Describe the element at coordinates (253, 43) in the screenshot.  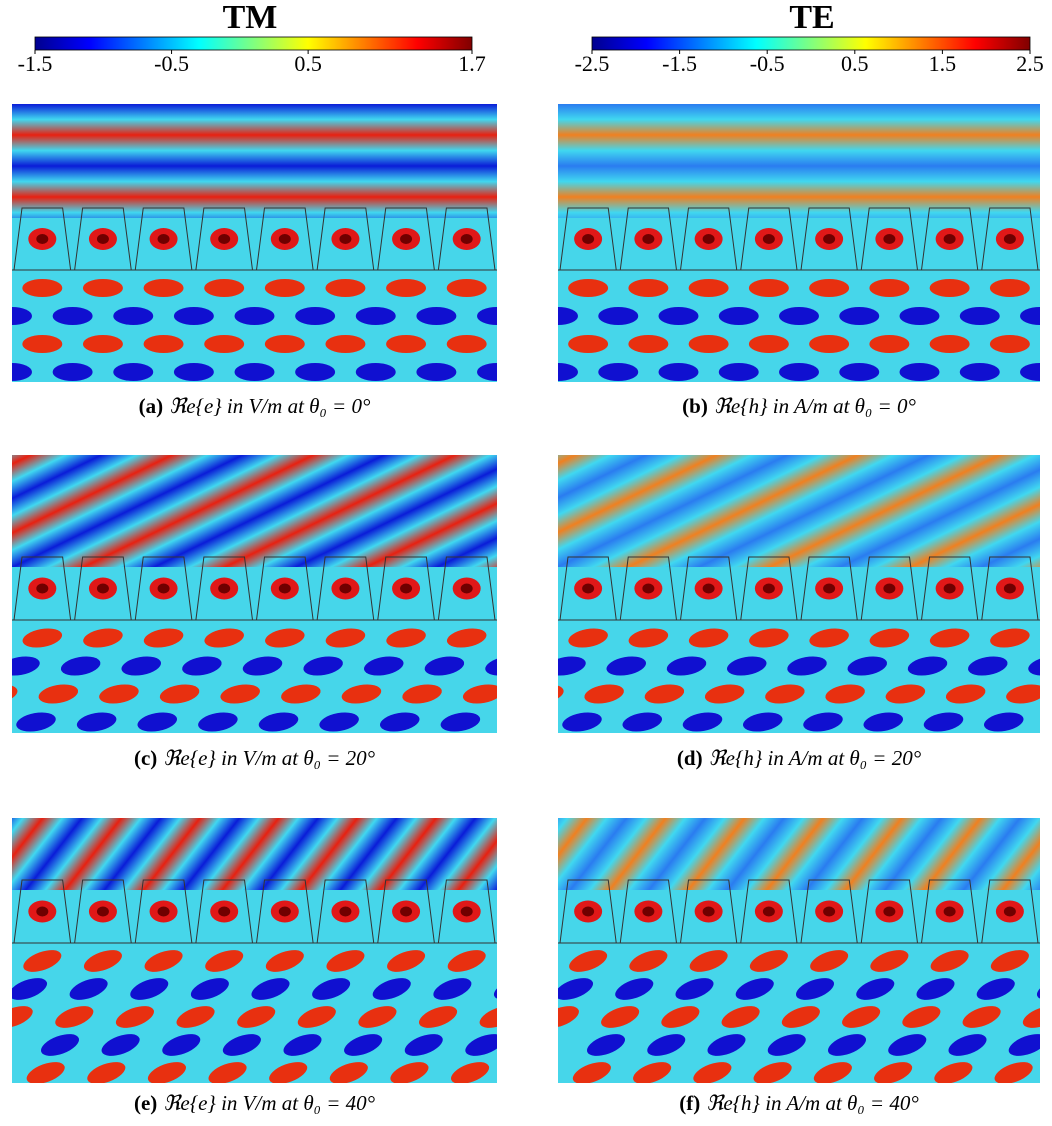
I see `colorbar` at that location.